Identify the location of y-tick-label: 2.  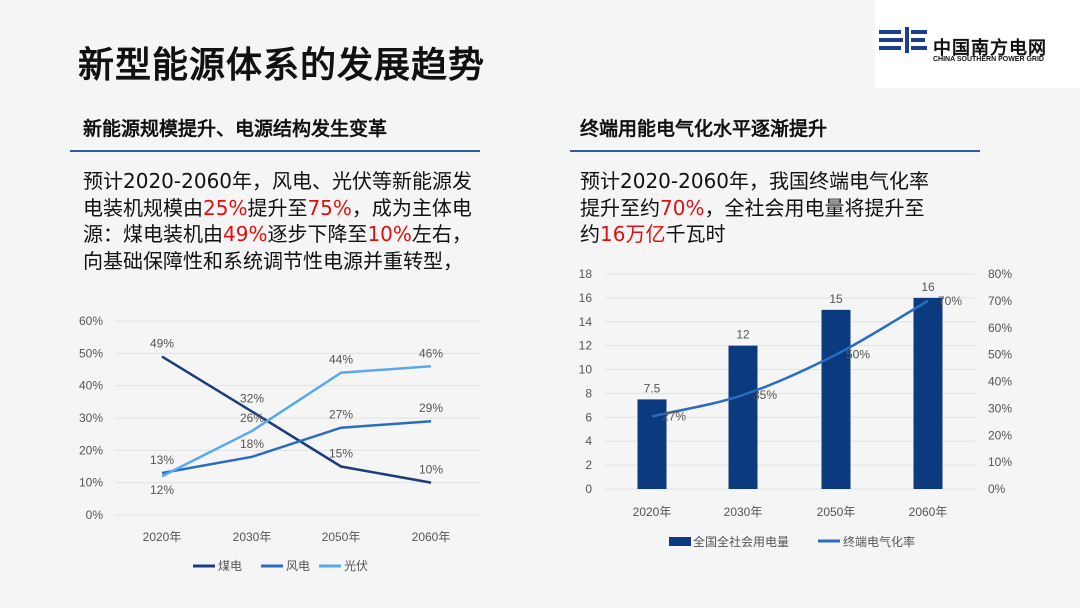
(588, 465).